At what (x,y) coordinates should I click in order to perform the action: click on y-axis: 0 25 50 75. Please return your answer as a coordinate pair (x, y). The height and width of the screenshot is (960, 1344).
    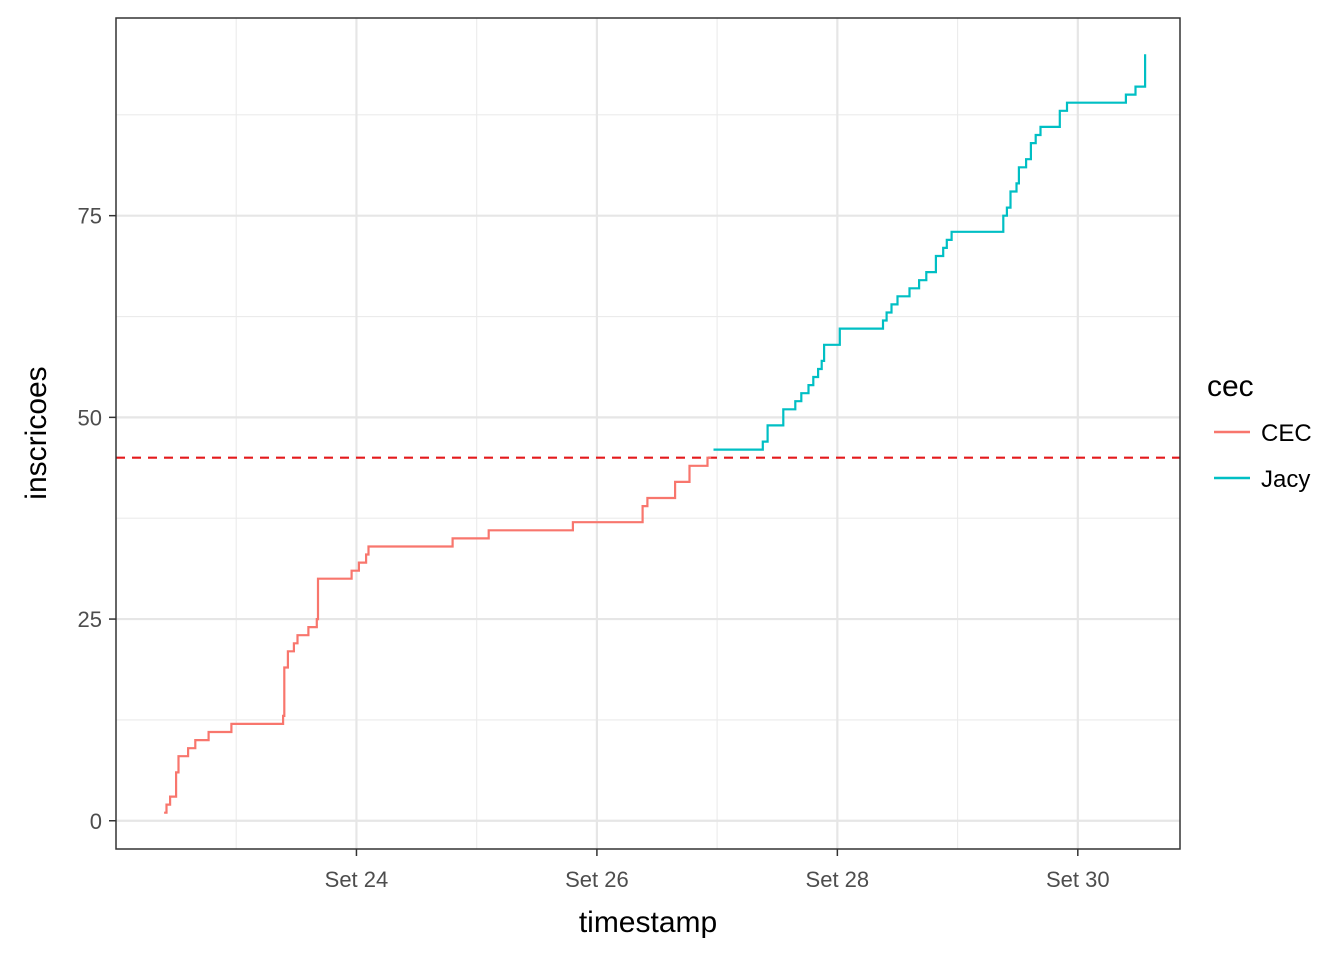
    Looking at the image, I should click on (97, 519).